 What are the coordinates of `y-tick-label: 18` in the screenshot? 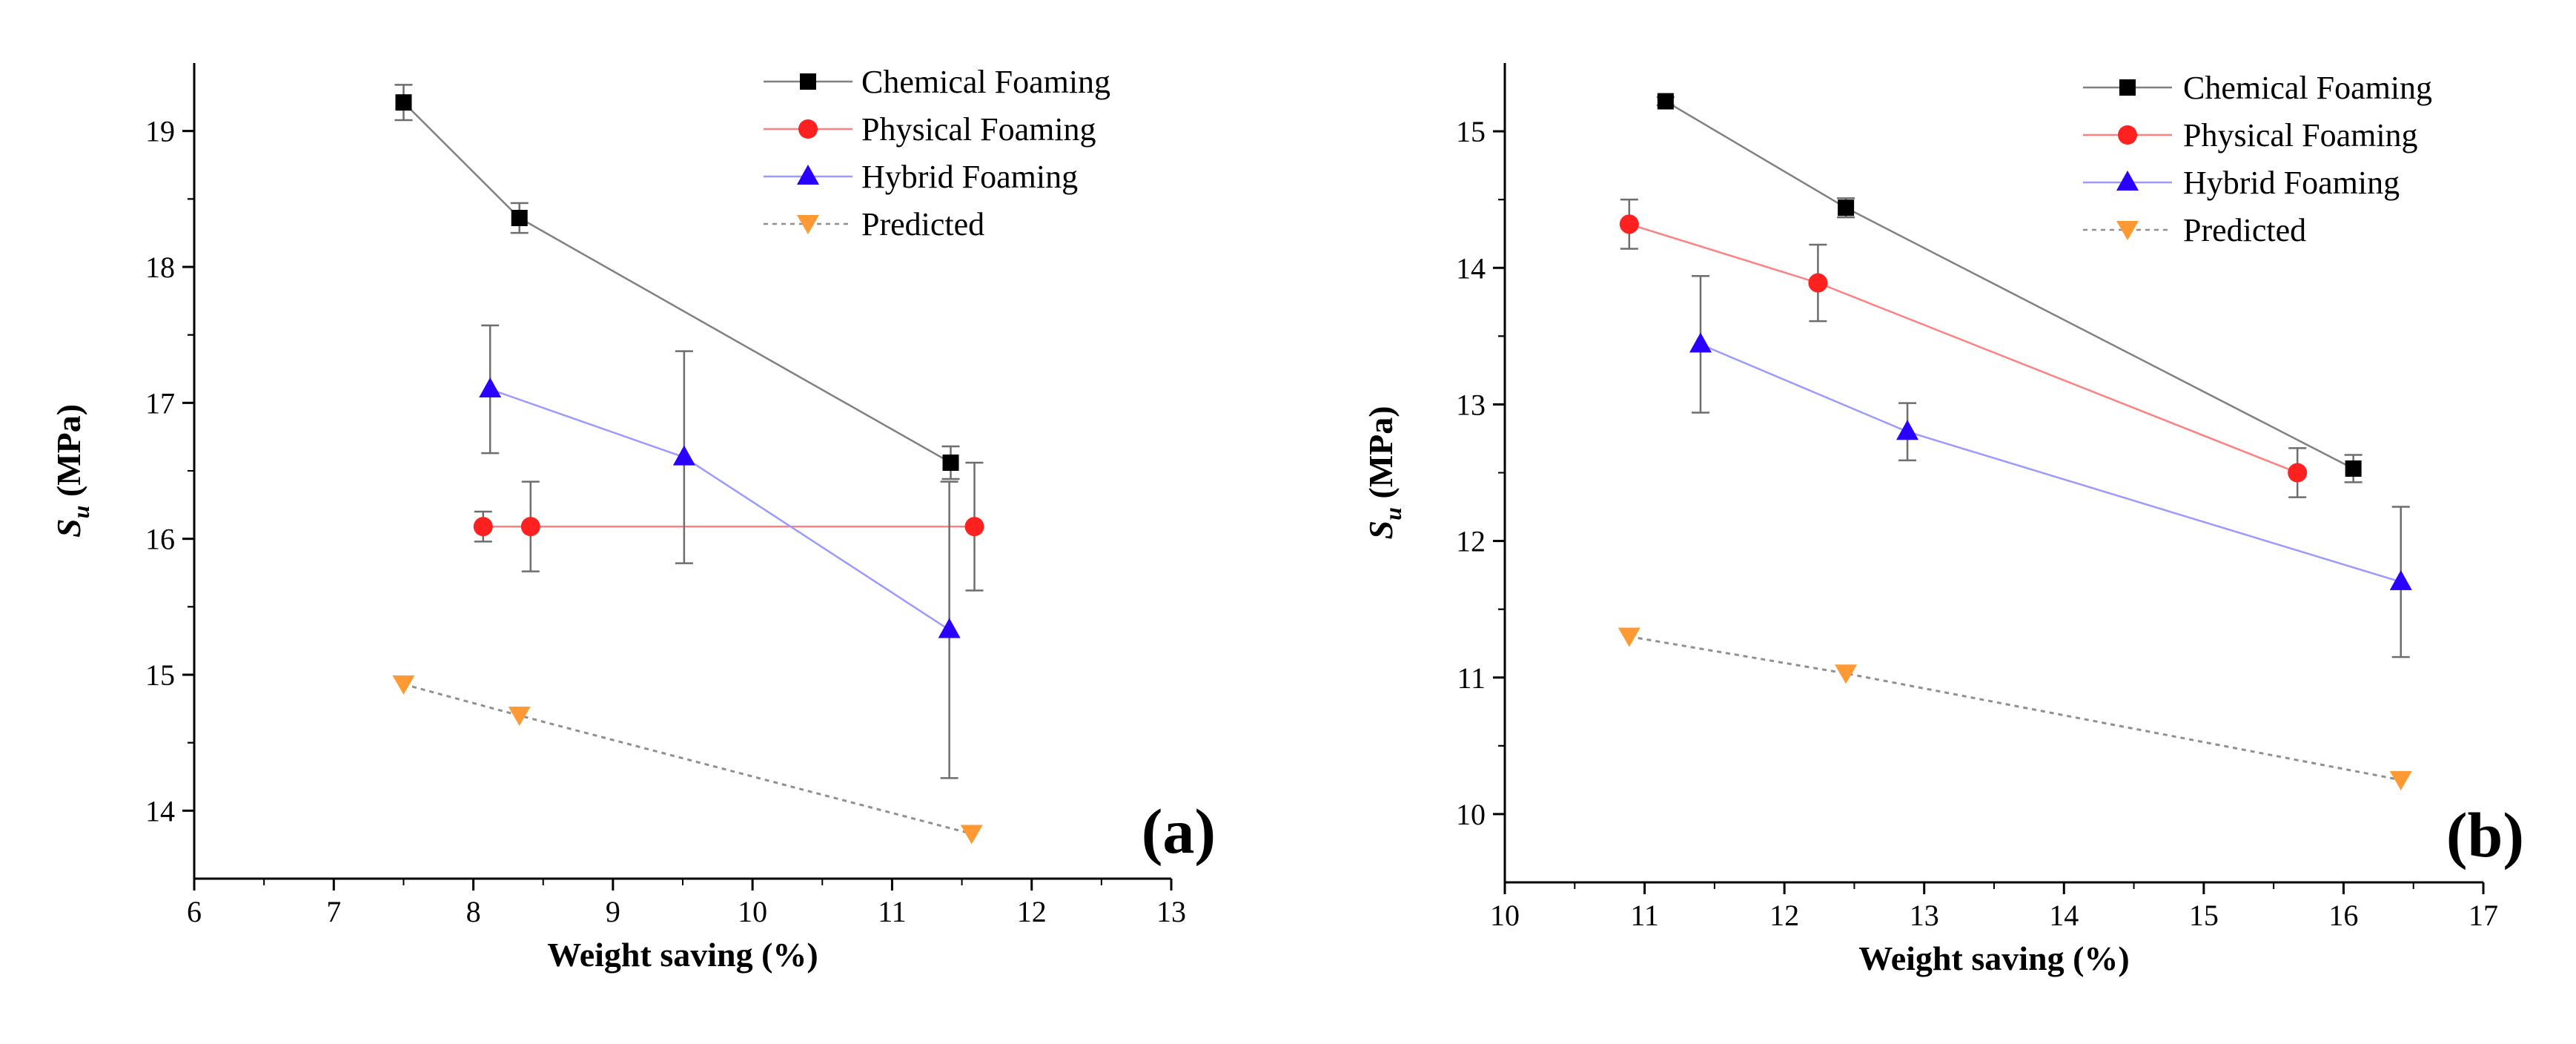 It's located at (160, 267).